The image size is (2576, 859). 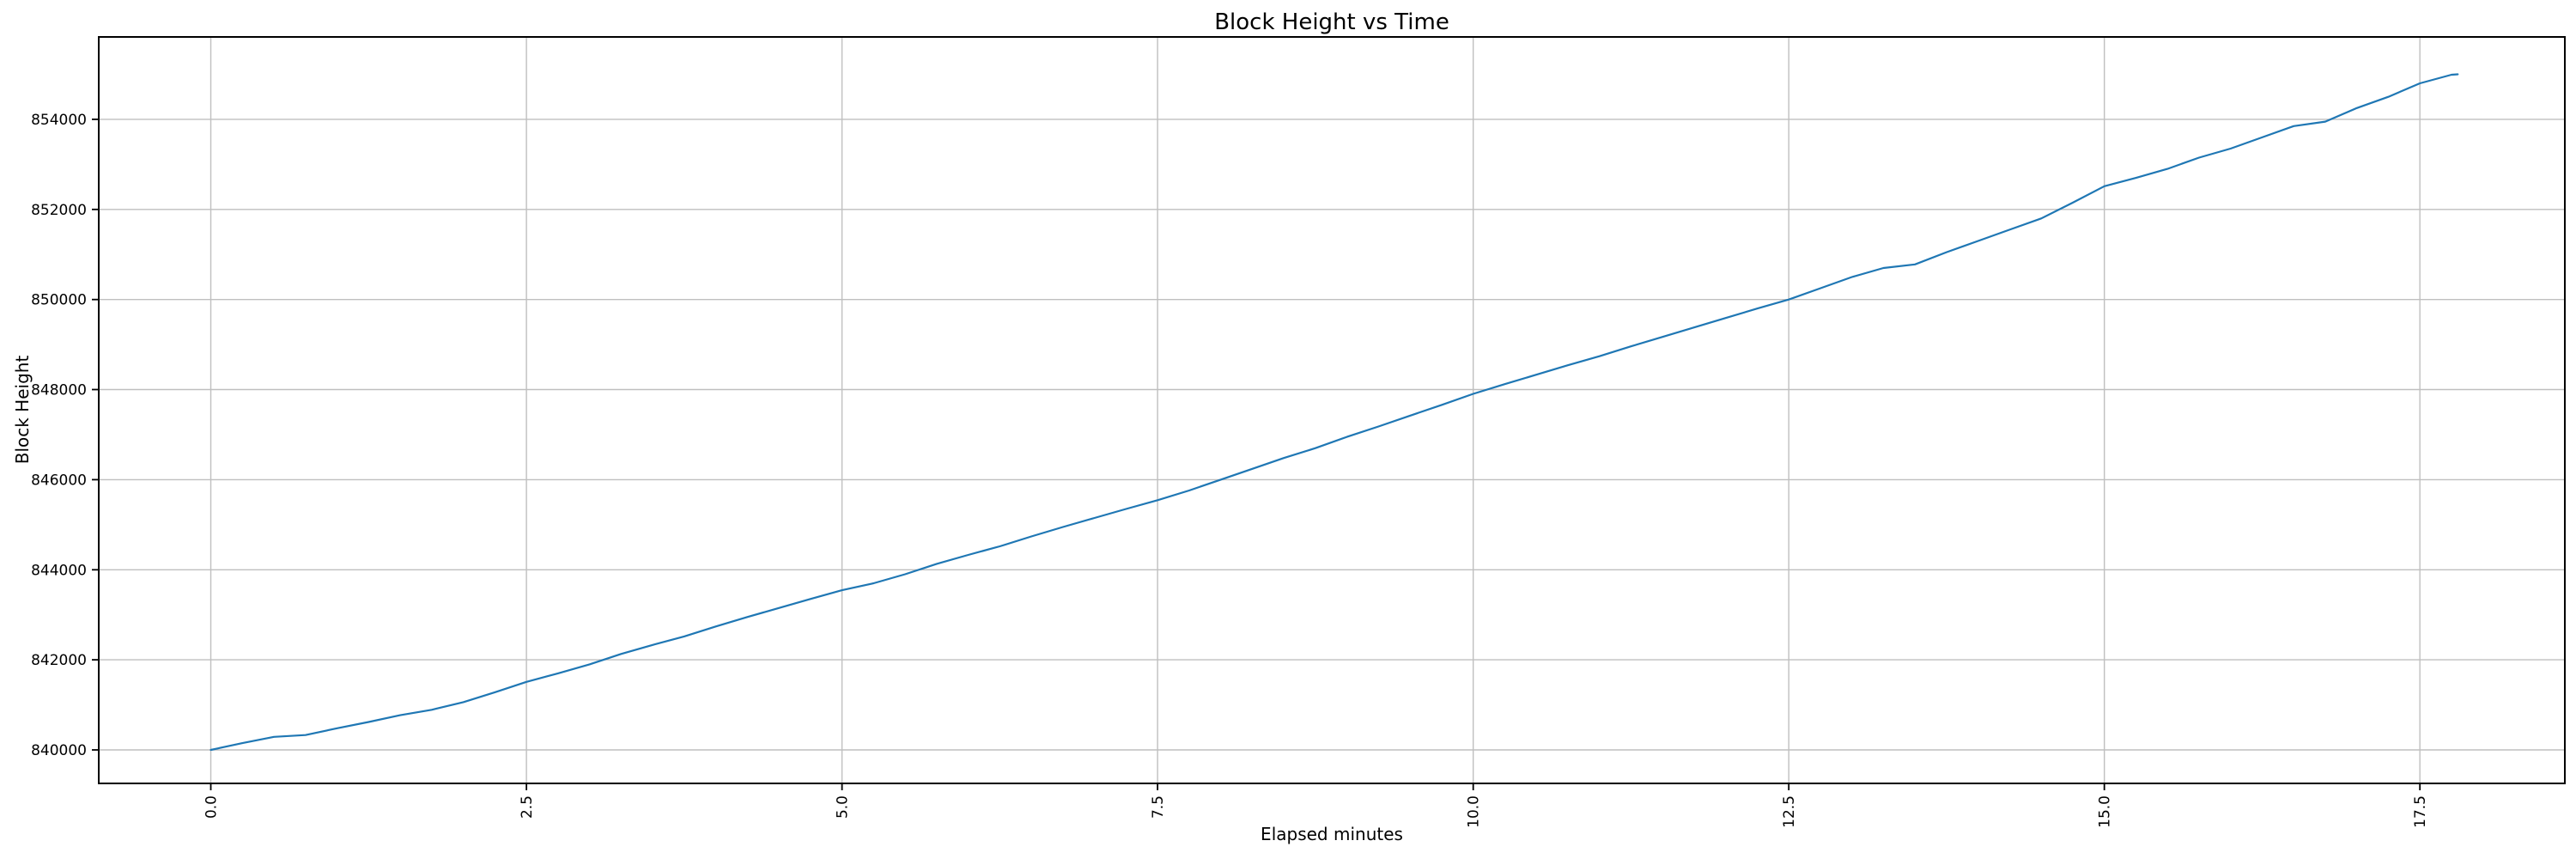 I want to click on x-tick-label: 7.5, so click(x=1158, y=807).